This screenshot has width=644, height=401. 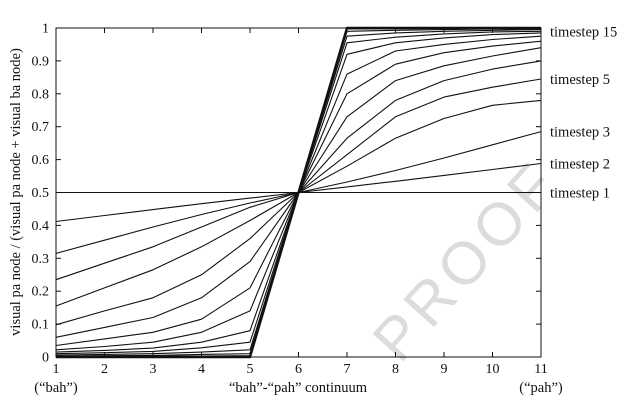 I want to click on x-tick-label: 2, so click(x=104, y=369).